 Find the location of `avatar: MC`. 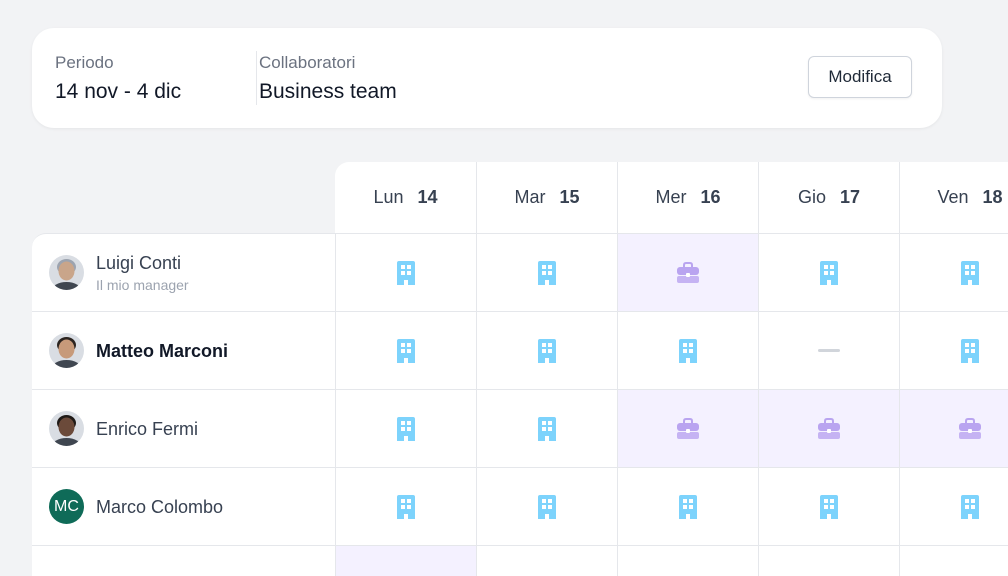

avatar: MC is located at coordinates (66, 506).